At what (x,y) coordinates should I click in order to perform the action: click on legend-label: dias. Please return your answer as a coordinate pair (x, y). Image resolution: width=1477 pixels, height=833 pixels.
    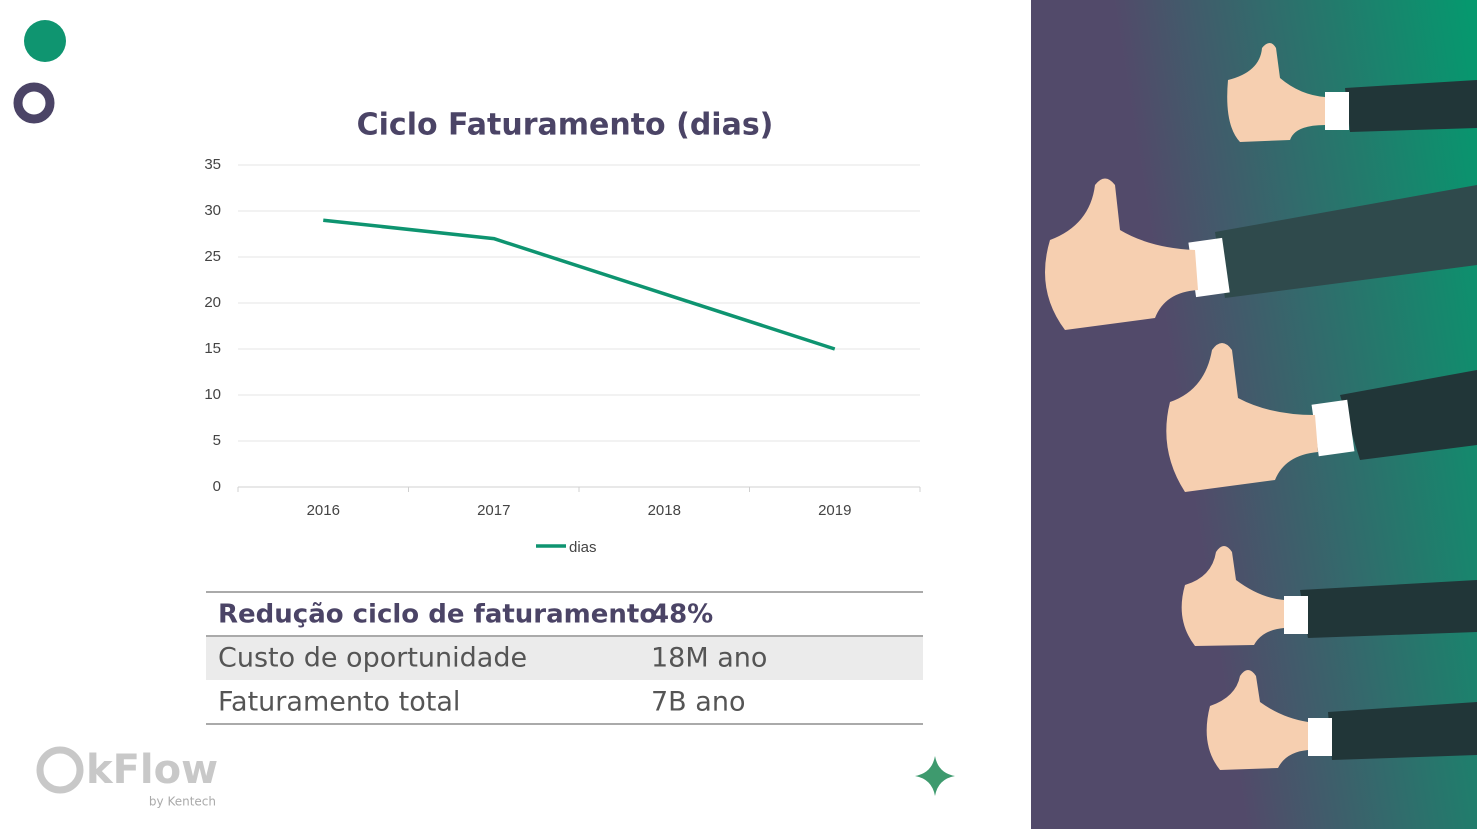
    Looking at the image, I should click on (583, 547).